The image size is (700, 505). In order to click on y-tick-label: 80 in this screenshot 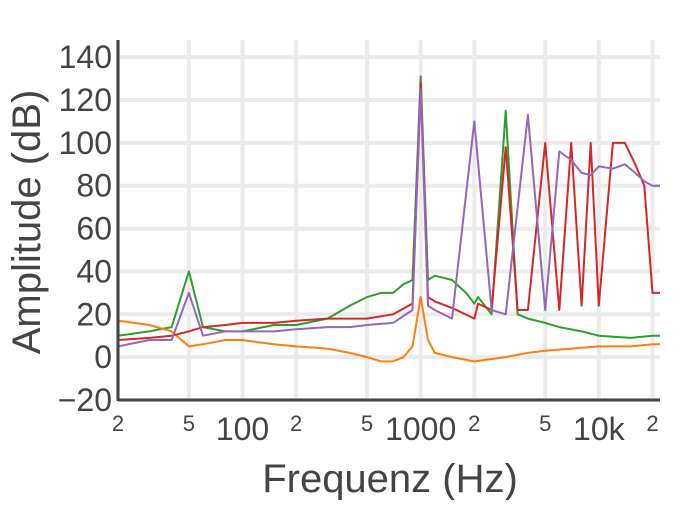, I will do `click(94, 186)`.